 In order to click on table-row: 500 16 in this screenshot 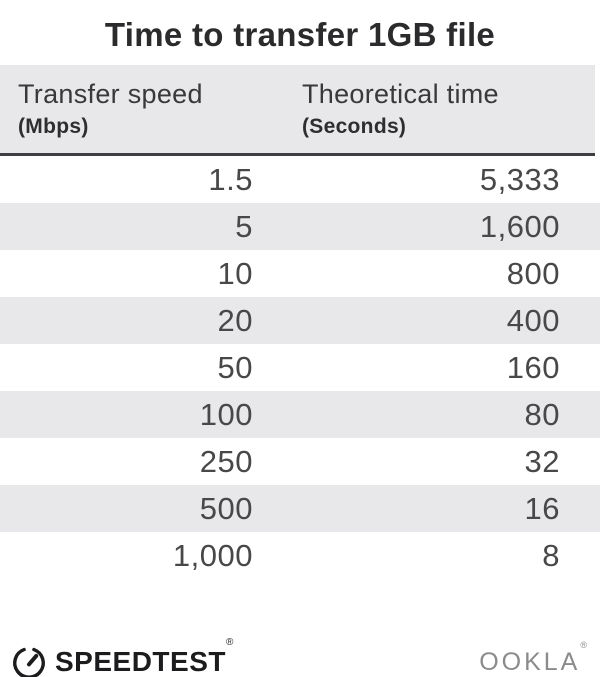, I will do `click(300, 508)`.